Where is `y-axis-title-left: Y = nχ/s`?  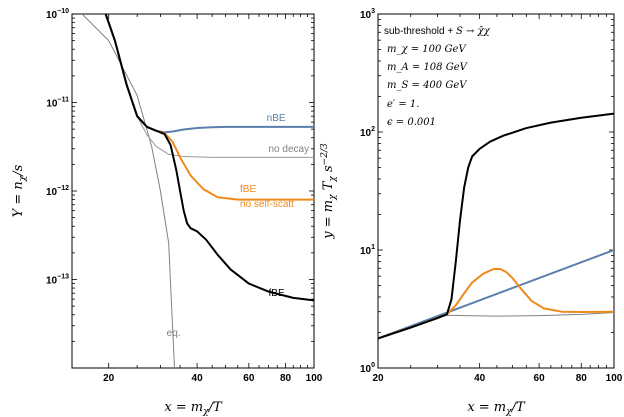 y-axis-title-left: Y = nχ/s is located at coordinates (19, 190).